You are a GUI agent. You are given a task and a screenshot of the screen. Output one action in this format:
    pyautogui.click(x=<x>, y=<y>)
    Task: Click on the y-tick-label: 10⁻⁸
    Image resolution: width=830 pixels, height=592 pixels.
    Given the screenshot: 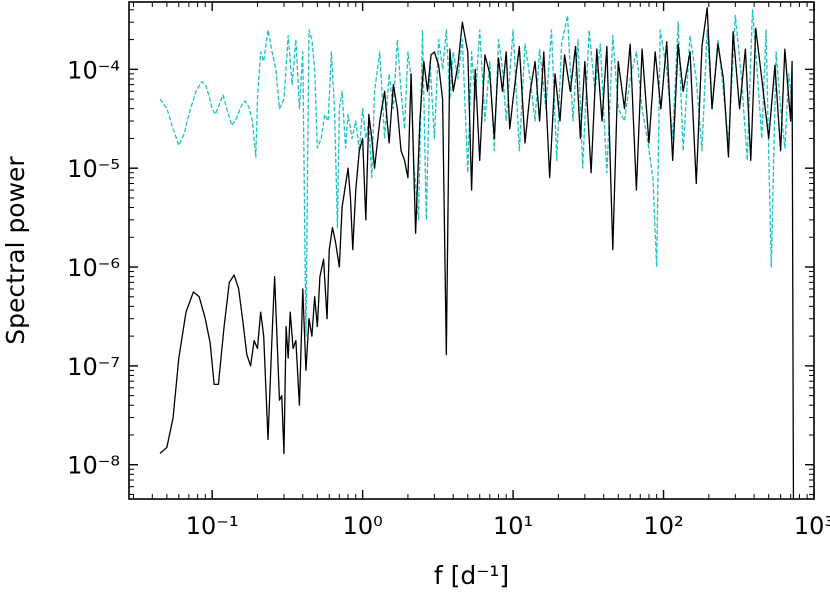 What is the action you would take?
    pyautogui.click(x=93, y=466)
    